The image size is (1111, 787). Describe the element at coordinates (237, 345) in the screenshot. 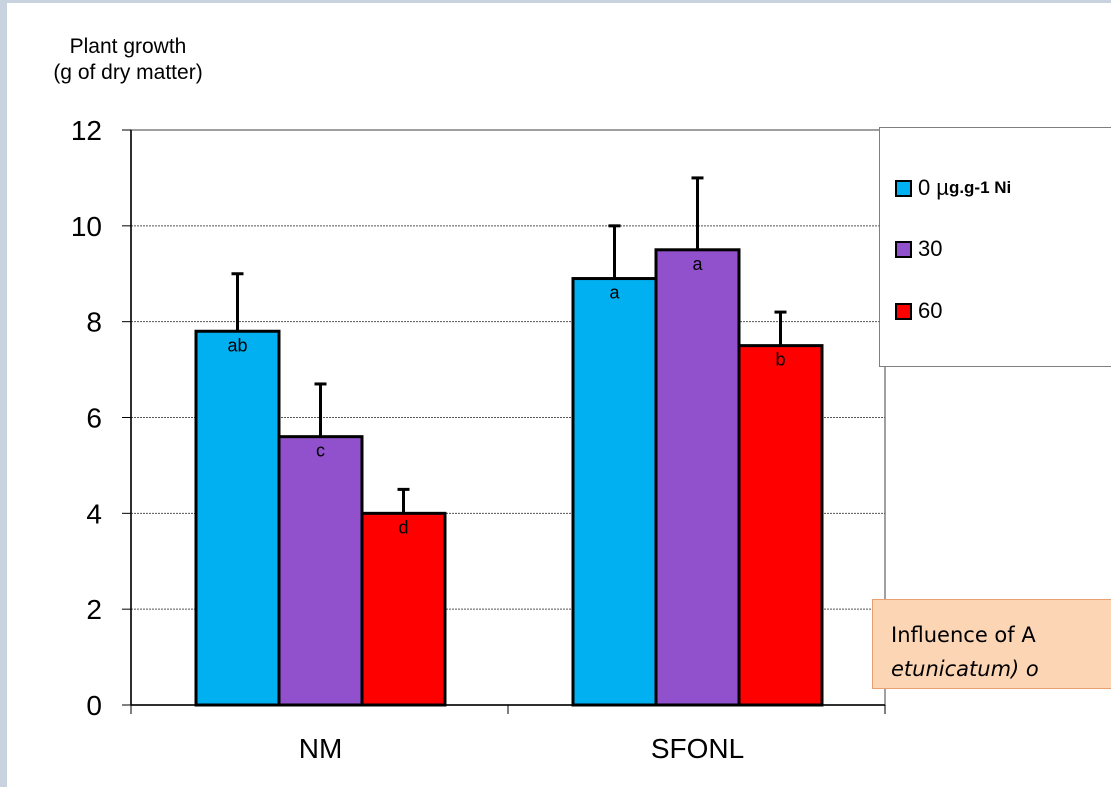

I see `significance-label: ab` at that location.